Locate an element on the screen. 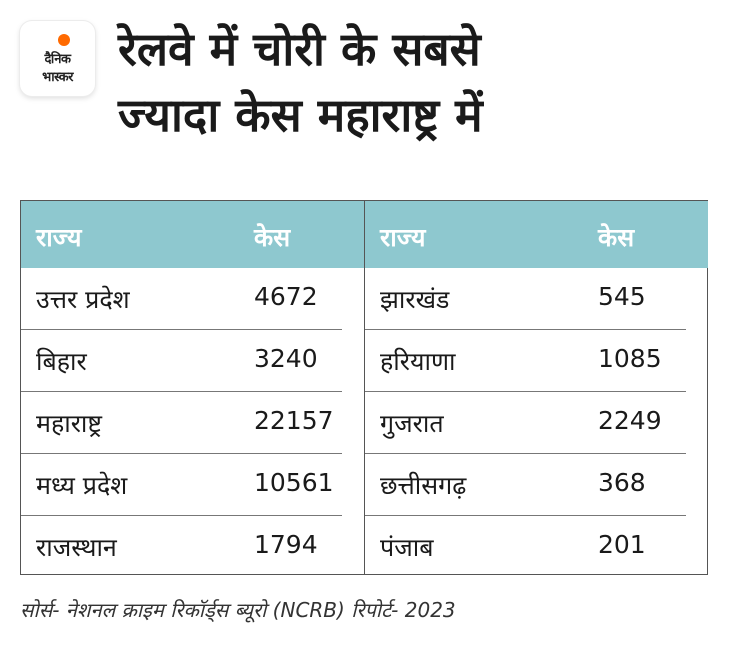 Image resolution: width=730 pixels, height=648 pixels. state-name: गुजरात is located at coordinates (412, 423).